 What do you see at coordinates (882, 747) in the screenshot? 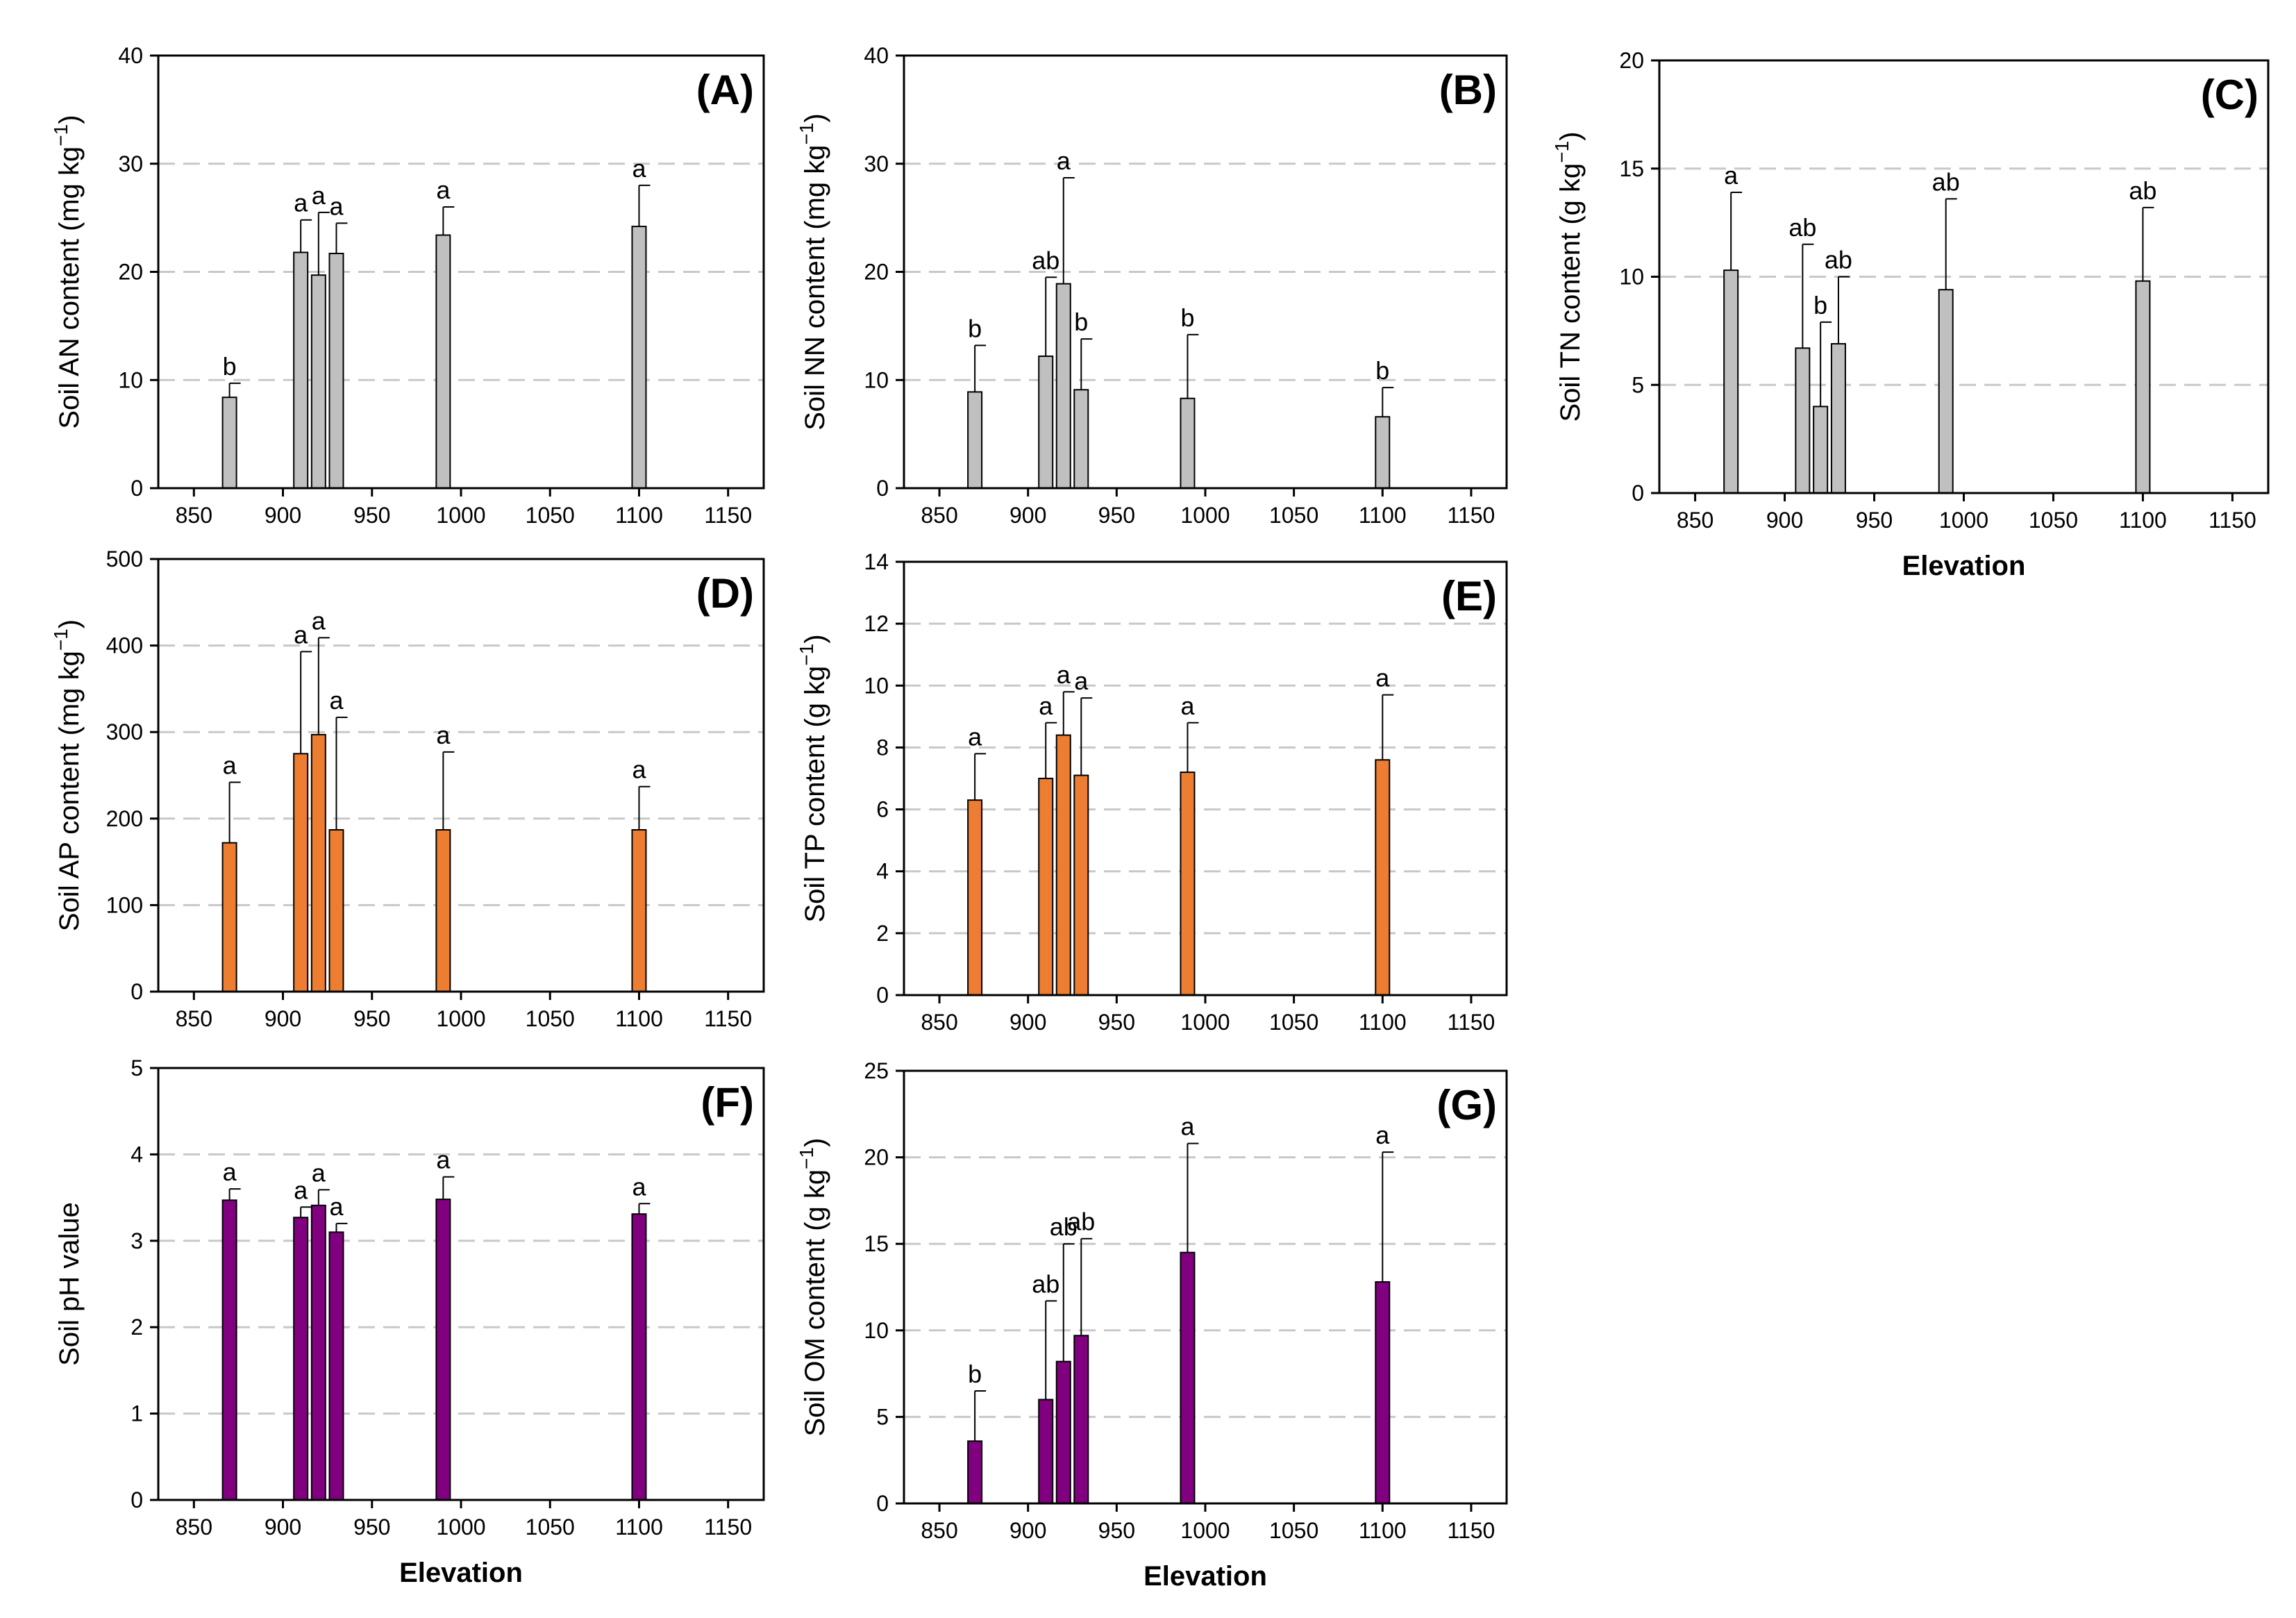
I see `y-tick-label: 8` at bounding box center [882, 747].